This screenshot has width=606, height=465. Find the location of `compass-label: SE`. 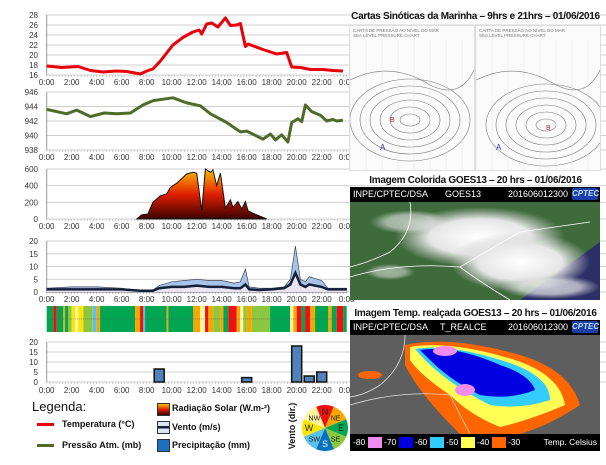

compass-label: SE is located at coordinates (336, 440).